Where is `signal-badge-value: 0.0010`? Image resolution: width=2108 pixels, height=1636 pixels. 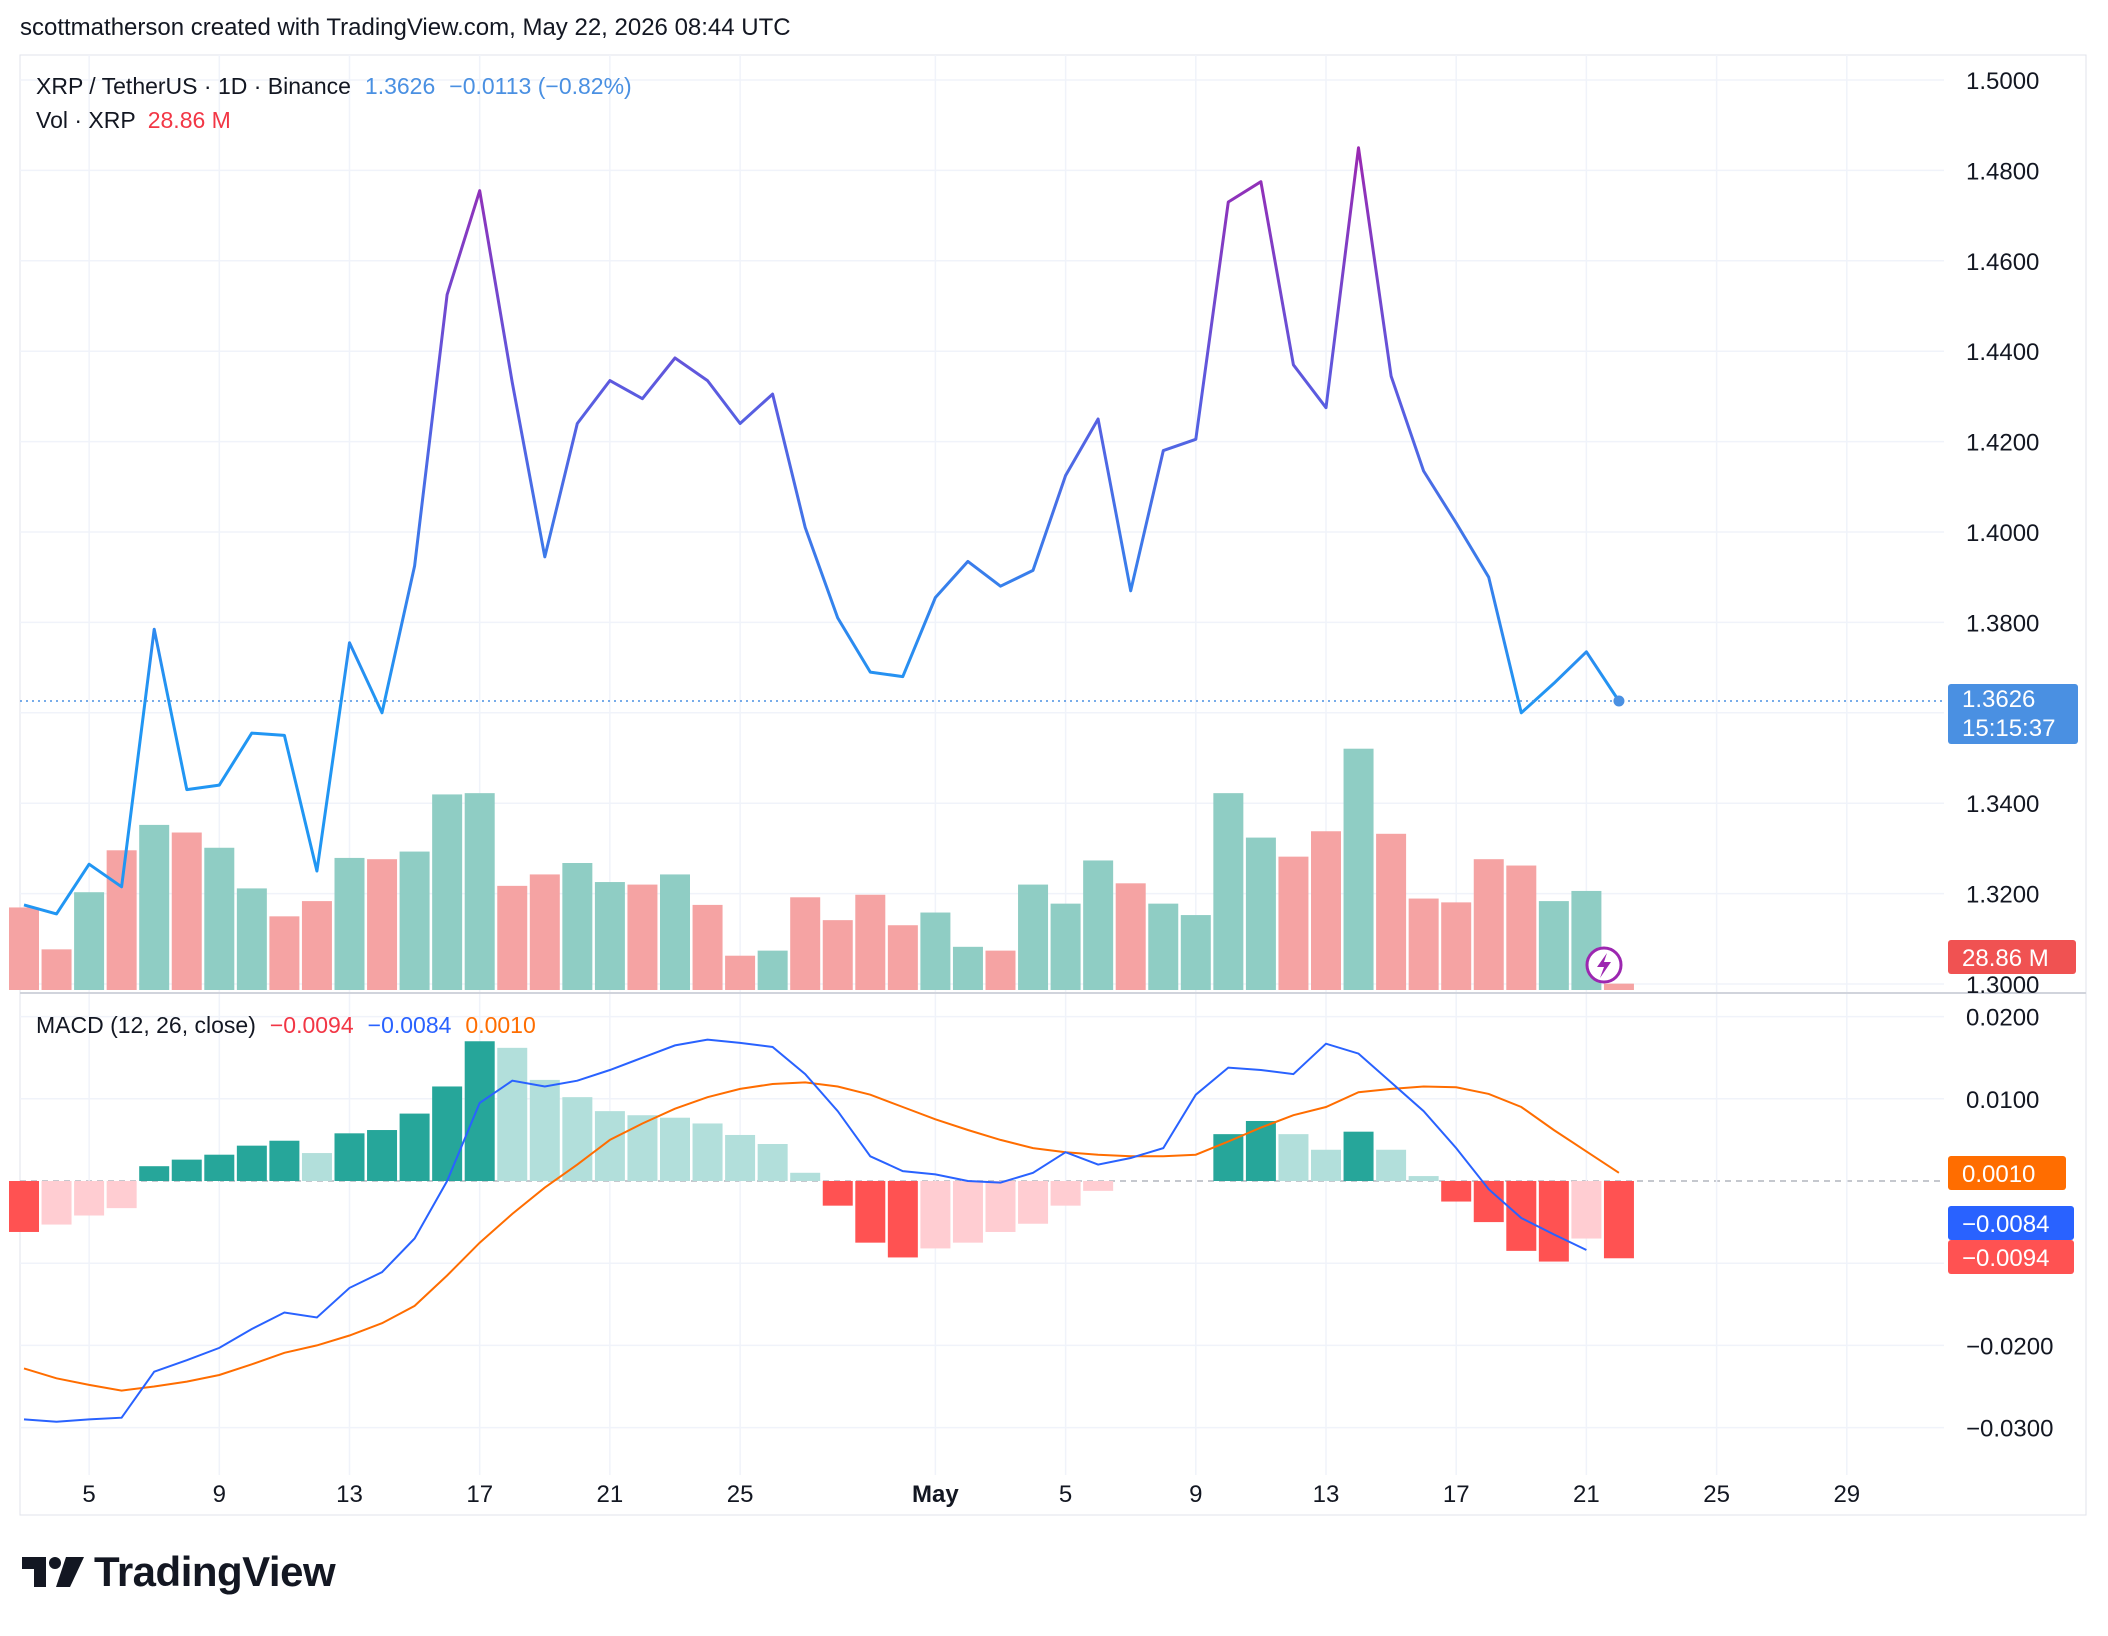
signal-badge-value: 0.0010 is located at coordinates (1998, 1174).